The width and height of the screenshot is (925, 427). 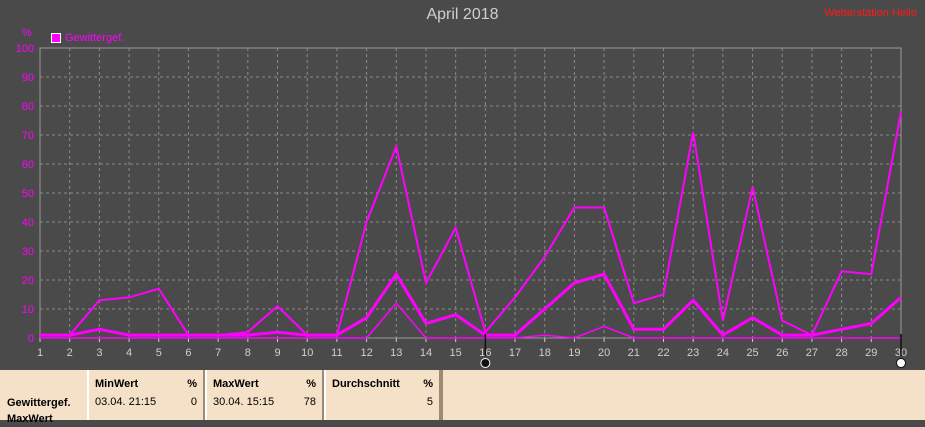 What do you see at coordinates (515, 353) in the screenshot?
I see `x-tick-label: 17` at bounding box center [515, 353].